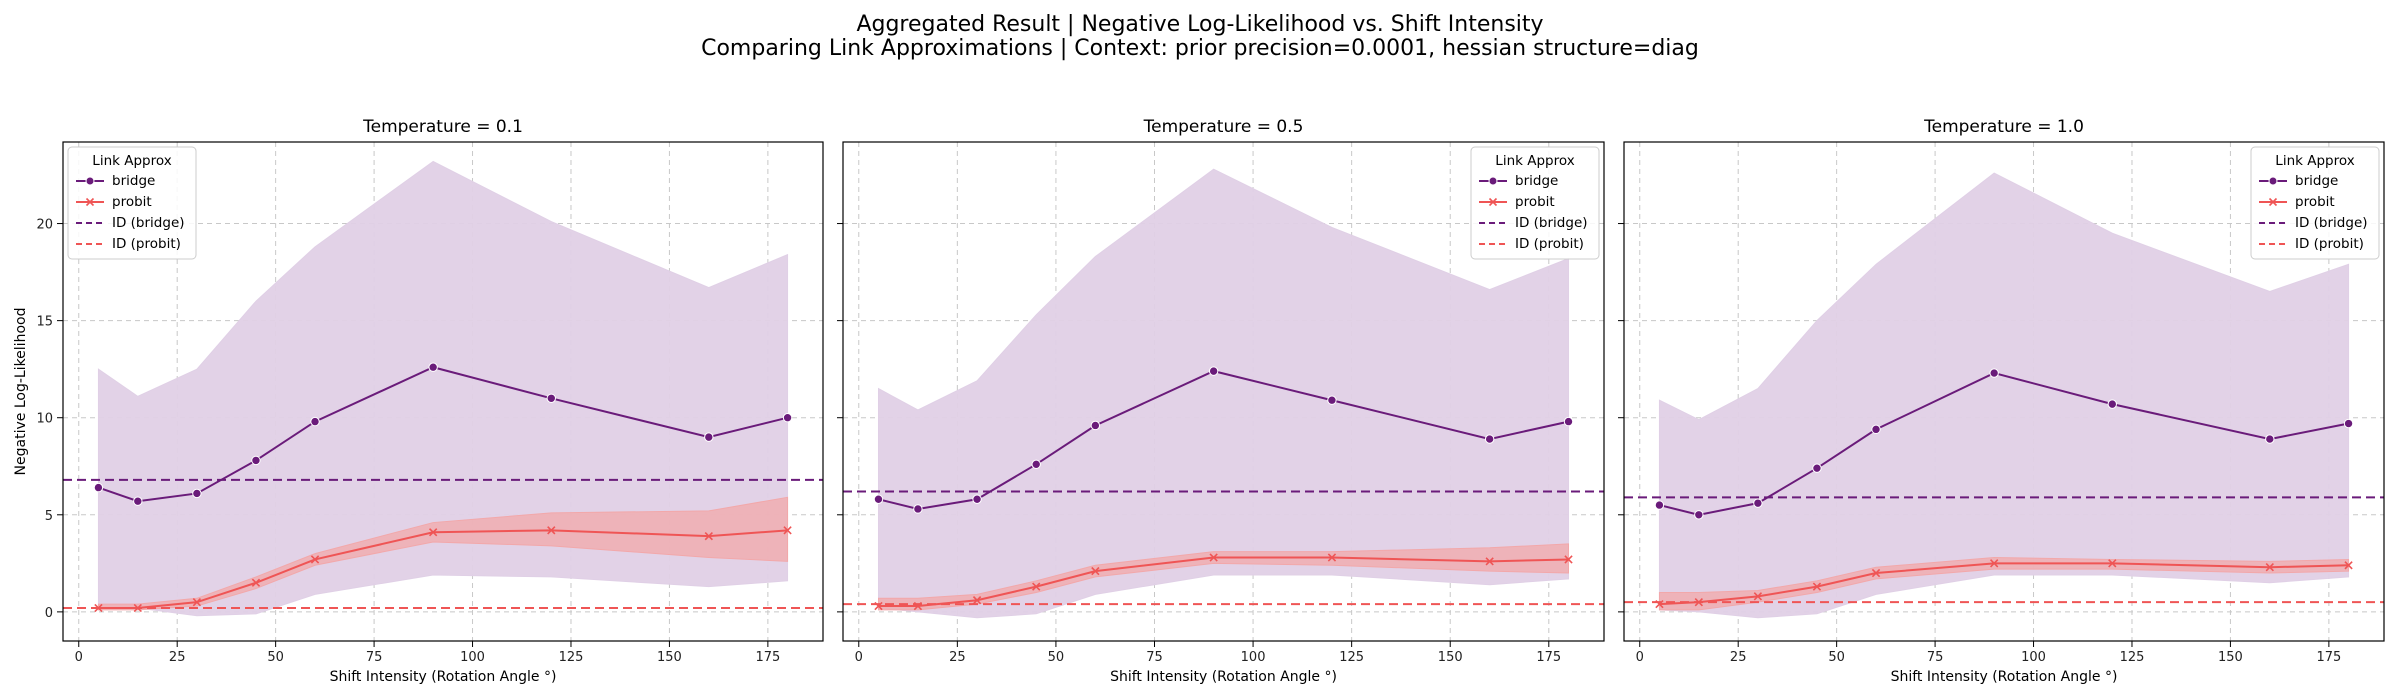 The width and height of the screenshot is (2400, 700). What do you see at coordinates (21, 392) in the screenshot?
I see `y-axis-label: Negative Log-Likelihood` at bounding box center [21, 392].